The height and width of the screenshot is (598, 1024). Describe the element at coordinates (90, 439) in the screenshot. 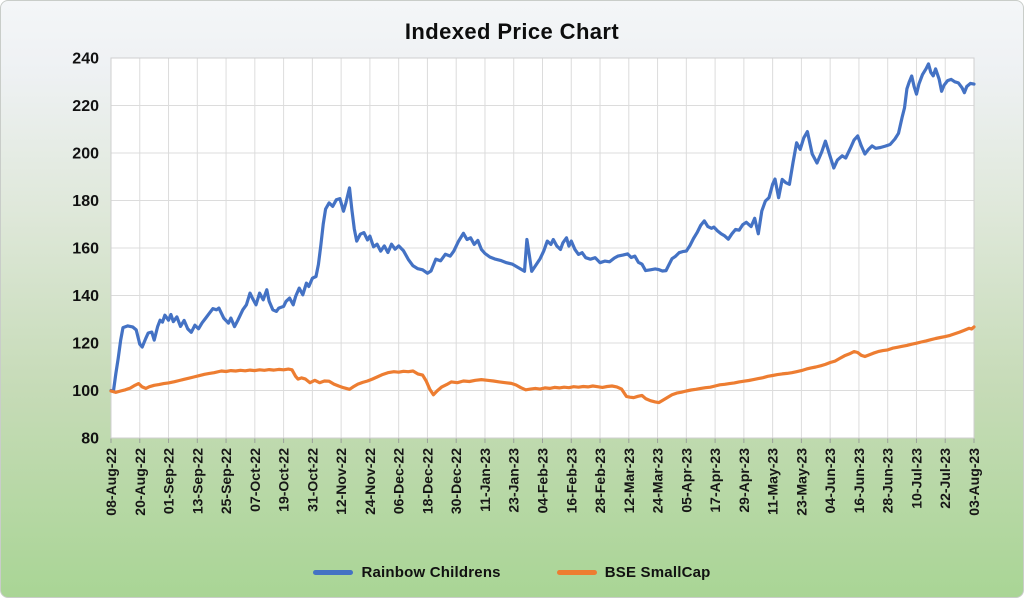

I see `y-tick-label: 80` at that location.